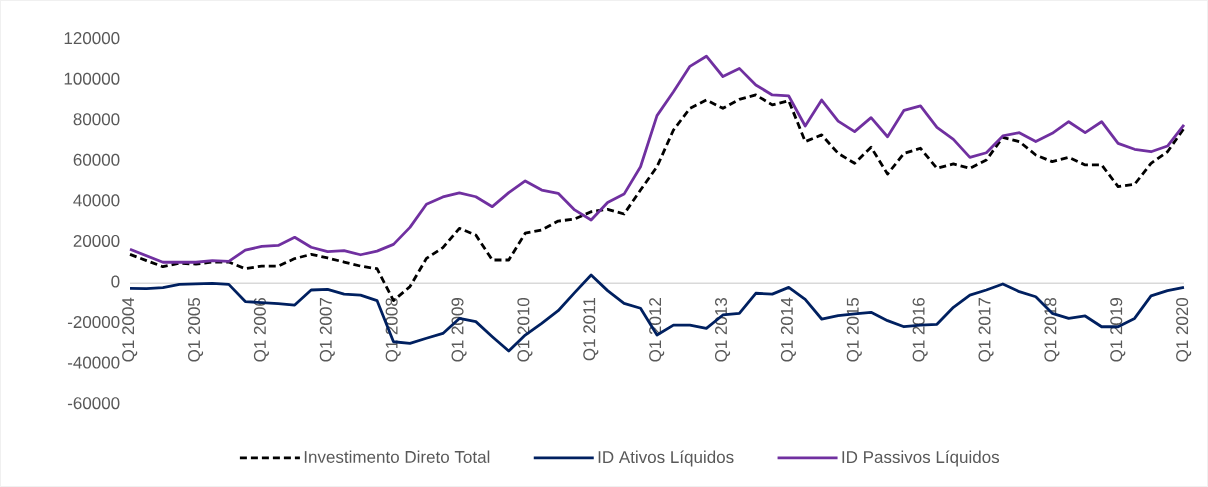 Image resolution: width=1208 pixels, height=487 pixels. I want to click on x-tick-label: Q1 2019, so click(1118, 330).